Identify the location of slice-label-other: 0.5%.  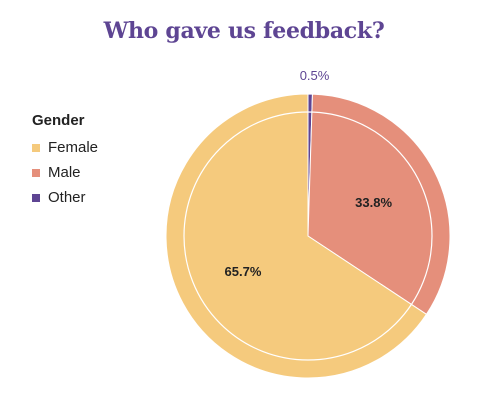
(315, 75).